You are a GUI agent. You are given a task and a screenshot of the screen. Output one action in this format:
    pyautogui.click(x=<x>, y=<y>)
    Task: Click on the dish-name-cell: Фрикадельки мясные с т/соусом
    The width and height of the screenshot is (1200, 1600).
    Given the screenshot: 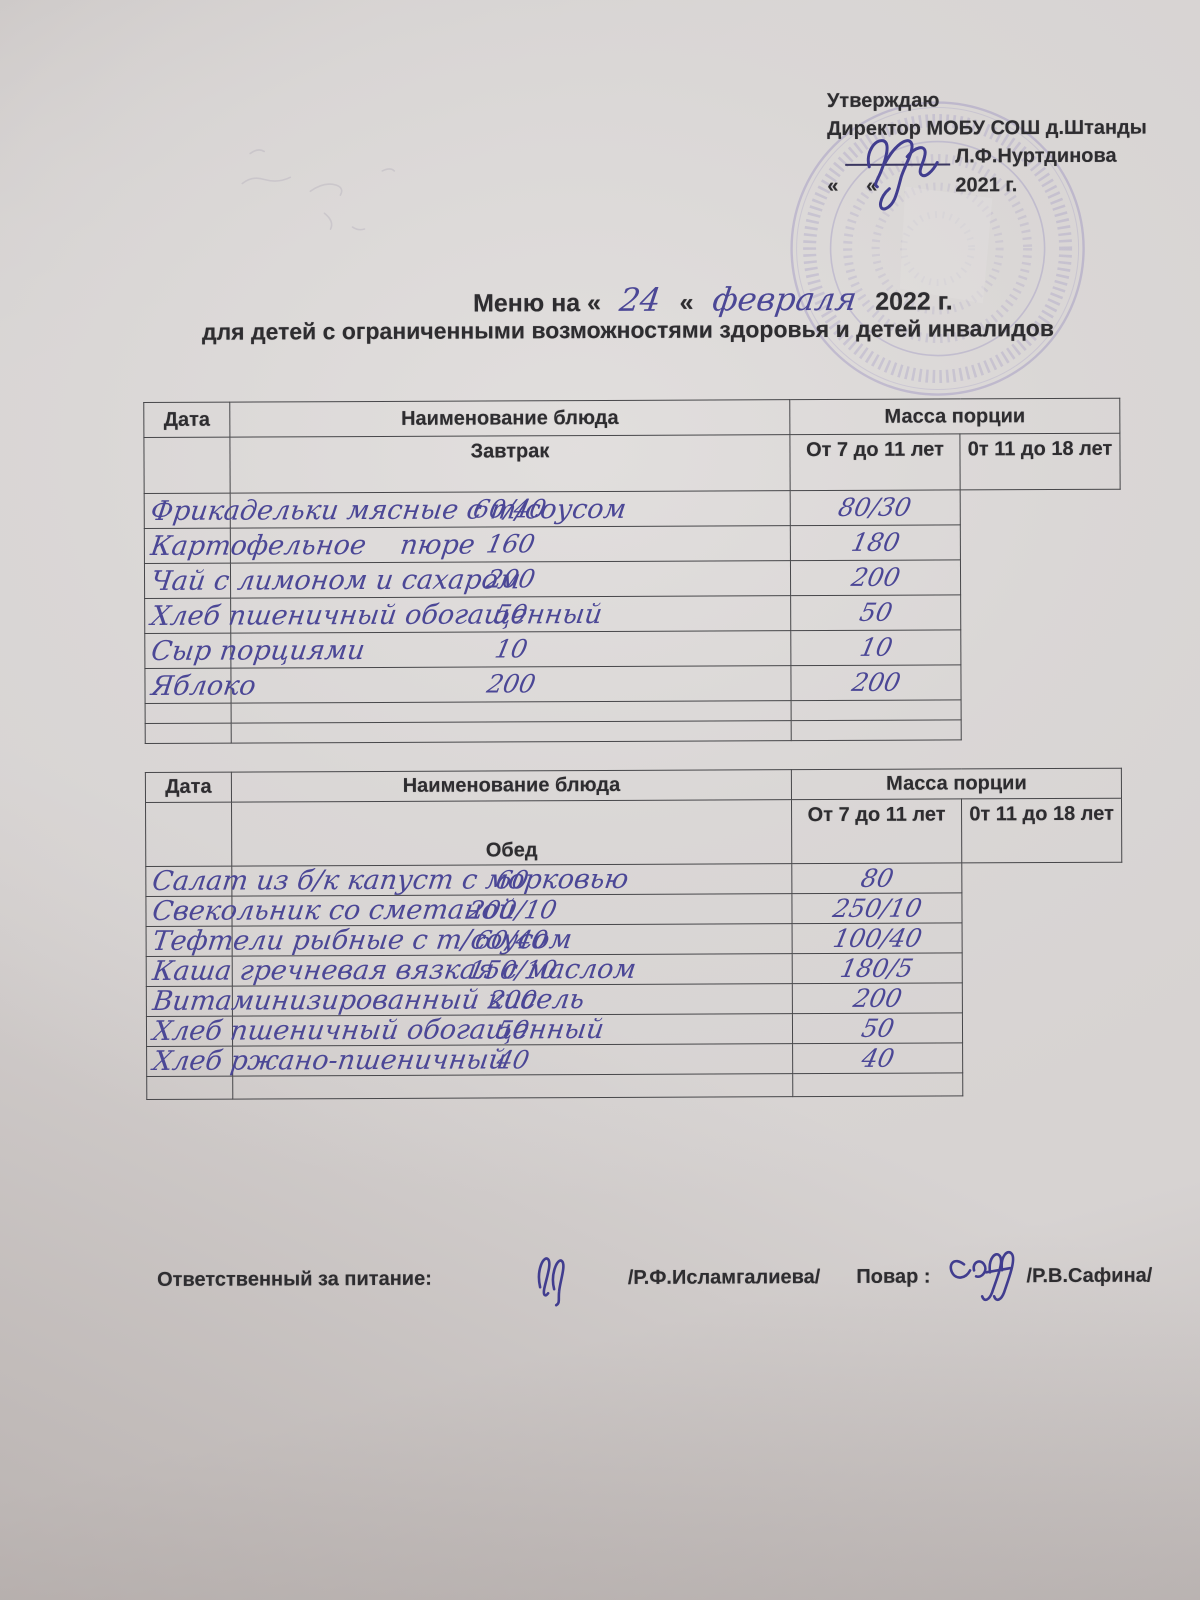 What is the action you would take?
    pyautogui.click(x=386, y=511)
    